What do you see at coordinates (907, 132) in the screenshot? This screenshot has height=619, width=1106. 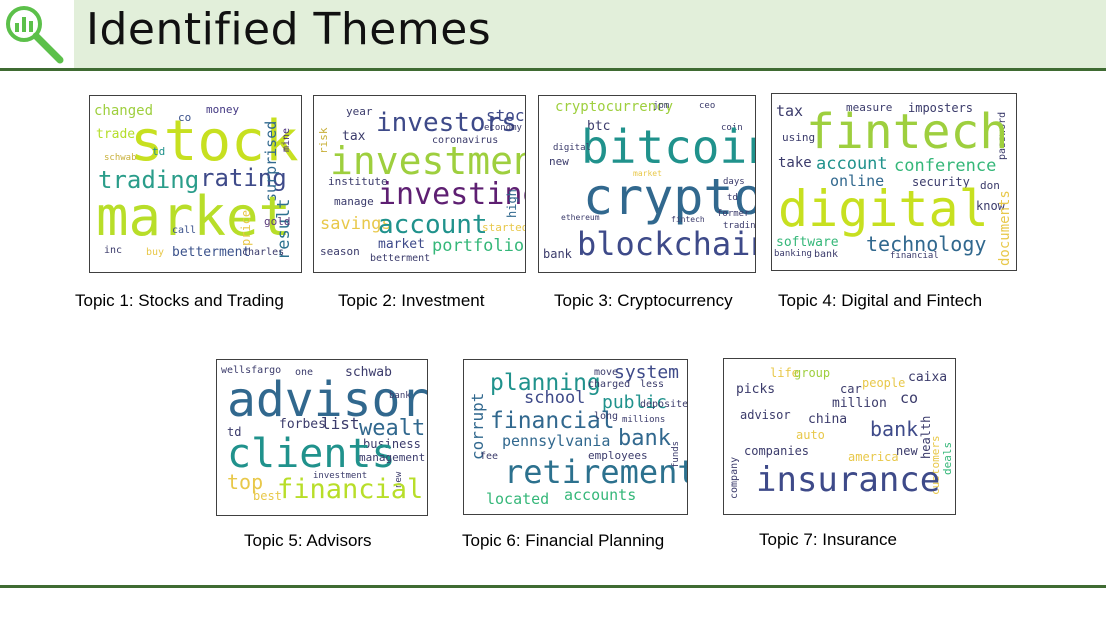 I see `cloud-word: fintech` at bounding box center [907, 132].